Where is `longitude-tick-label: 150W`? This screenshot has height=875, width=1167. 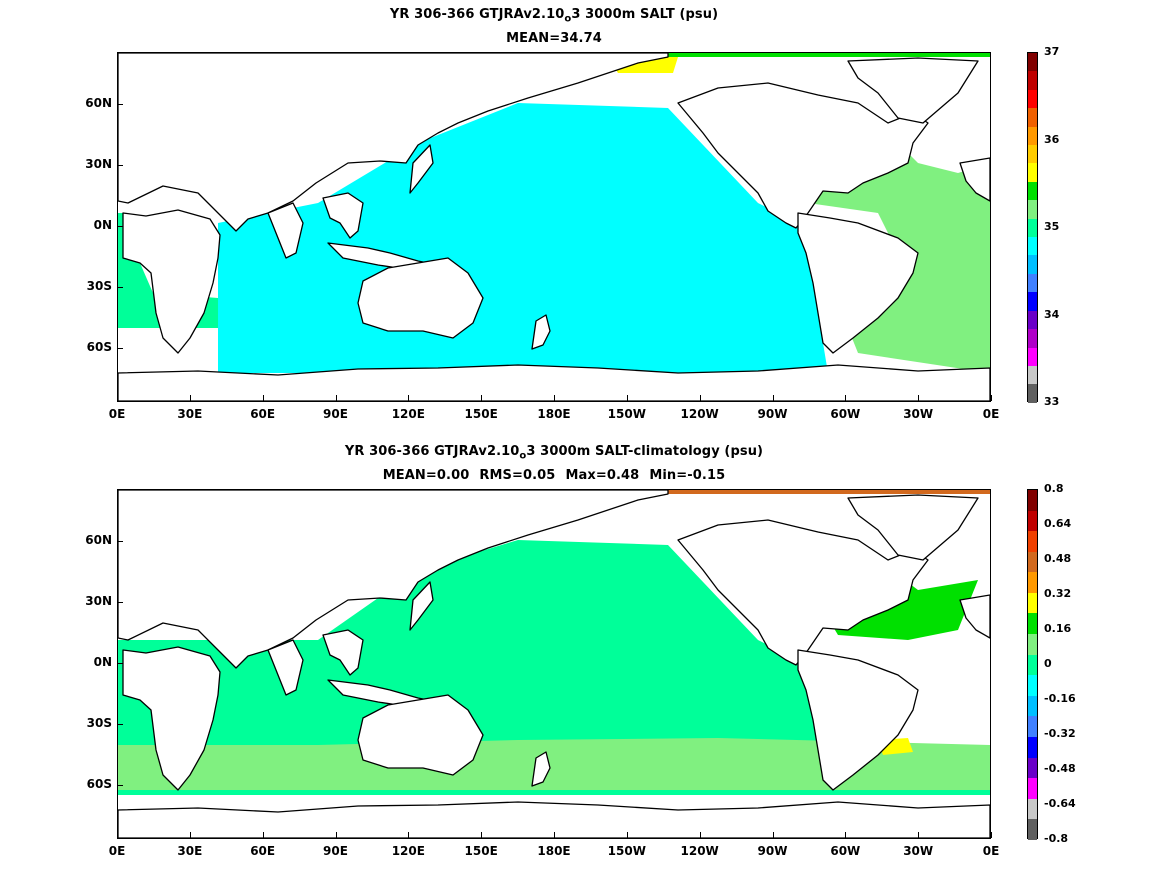
longitude-tick-label: 150W is located at coordinates (626, 851).